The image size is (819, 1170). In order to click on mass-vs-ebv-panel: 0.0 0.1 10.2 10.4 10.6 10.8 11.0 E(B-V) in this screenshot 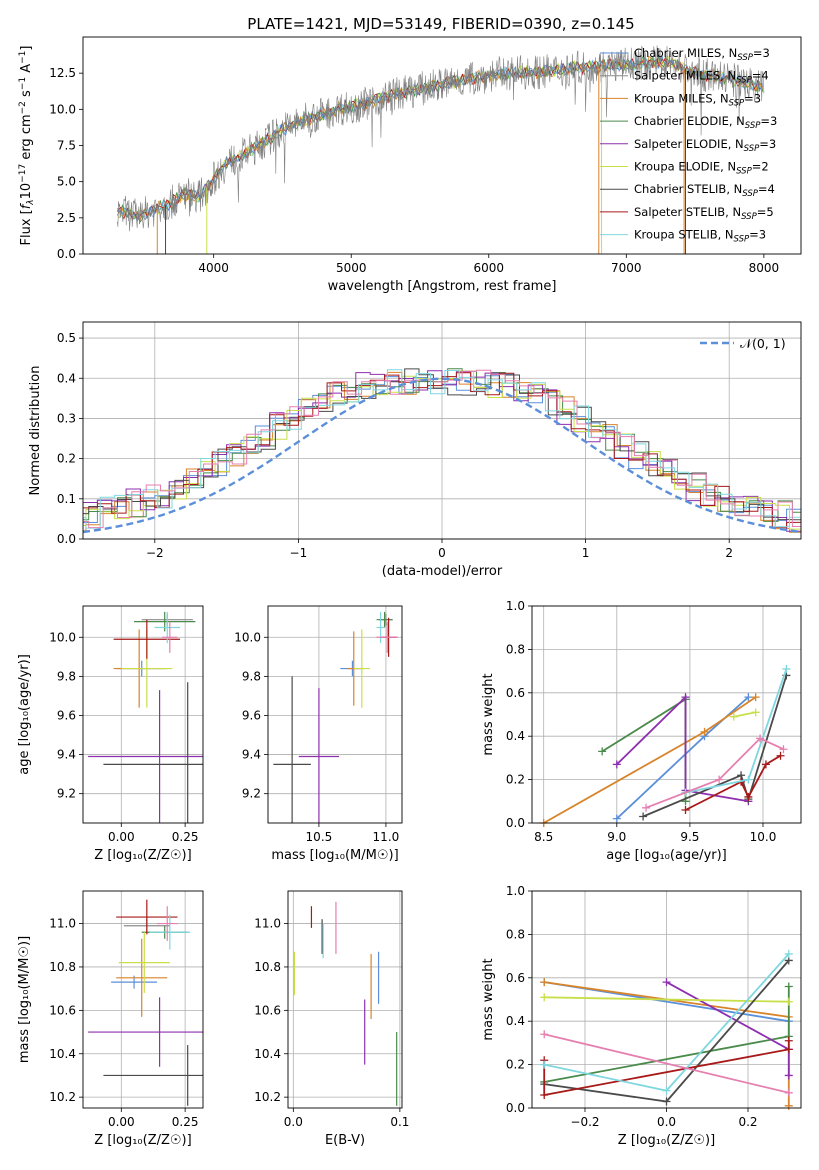, I will do `click(331, 1019)`.